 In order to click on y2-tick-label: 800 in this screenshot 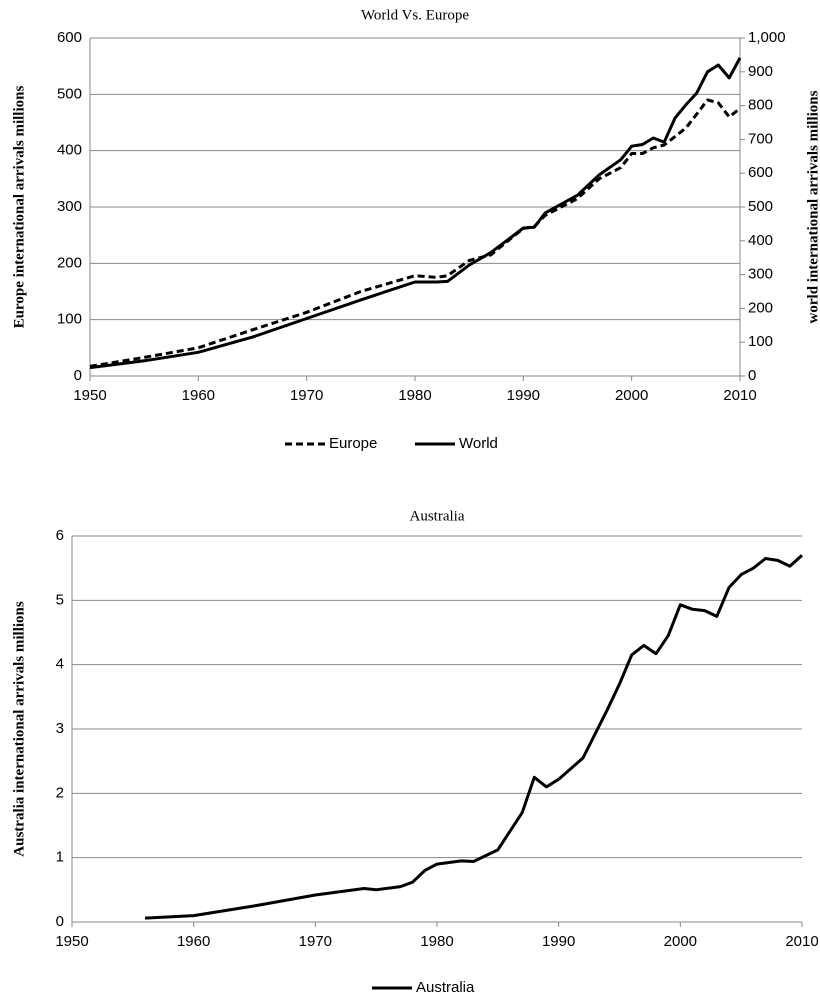, I will do `click(760, 105)`.